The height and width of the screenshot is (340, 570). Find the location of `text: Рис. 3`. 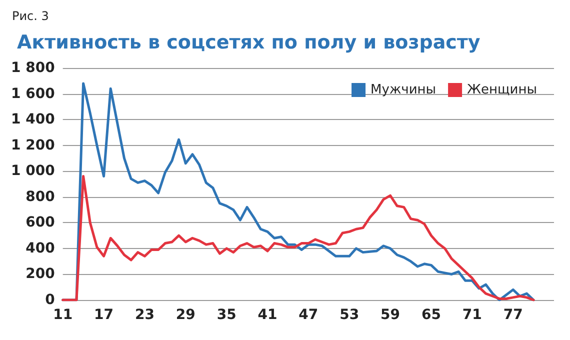

text: Рис. 3 is located at coordinates (30, 16).